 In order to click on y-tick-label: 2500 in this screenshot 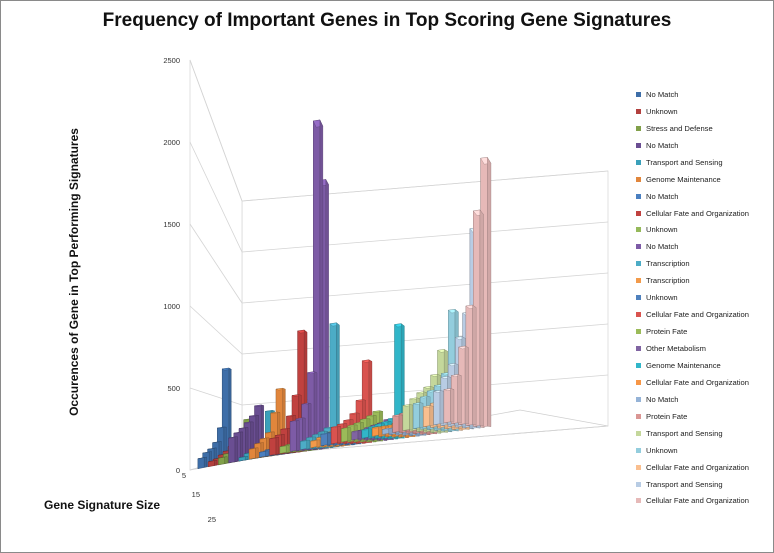, I will do `click(171, 60)`.